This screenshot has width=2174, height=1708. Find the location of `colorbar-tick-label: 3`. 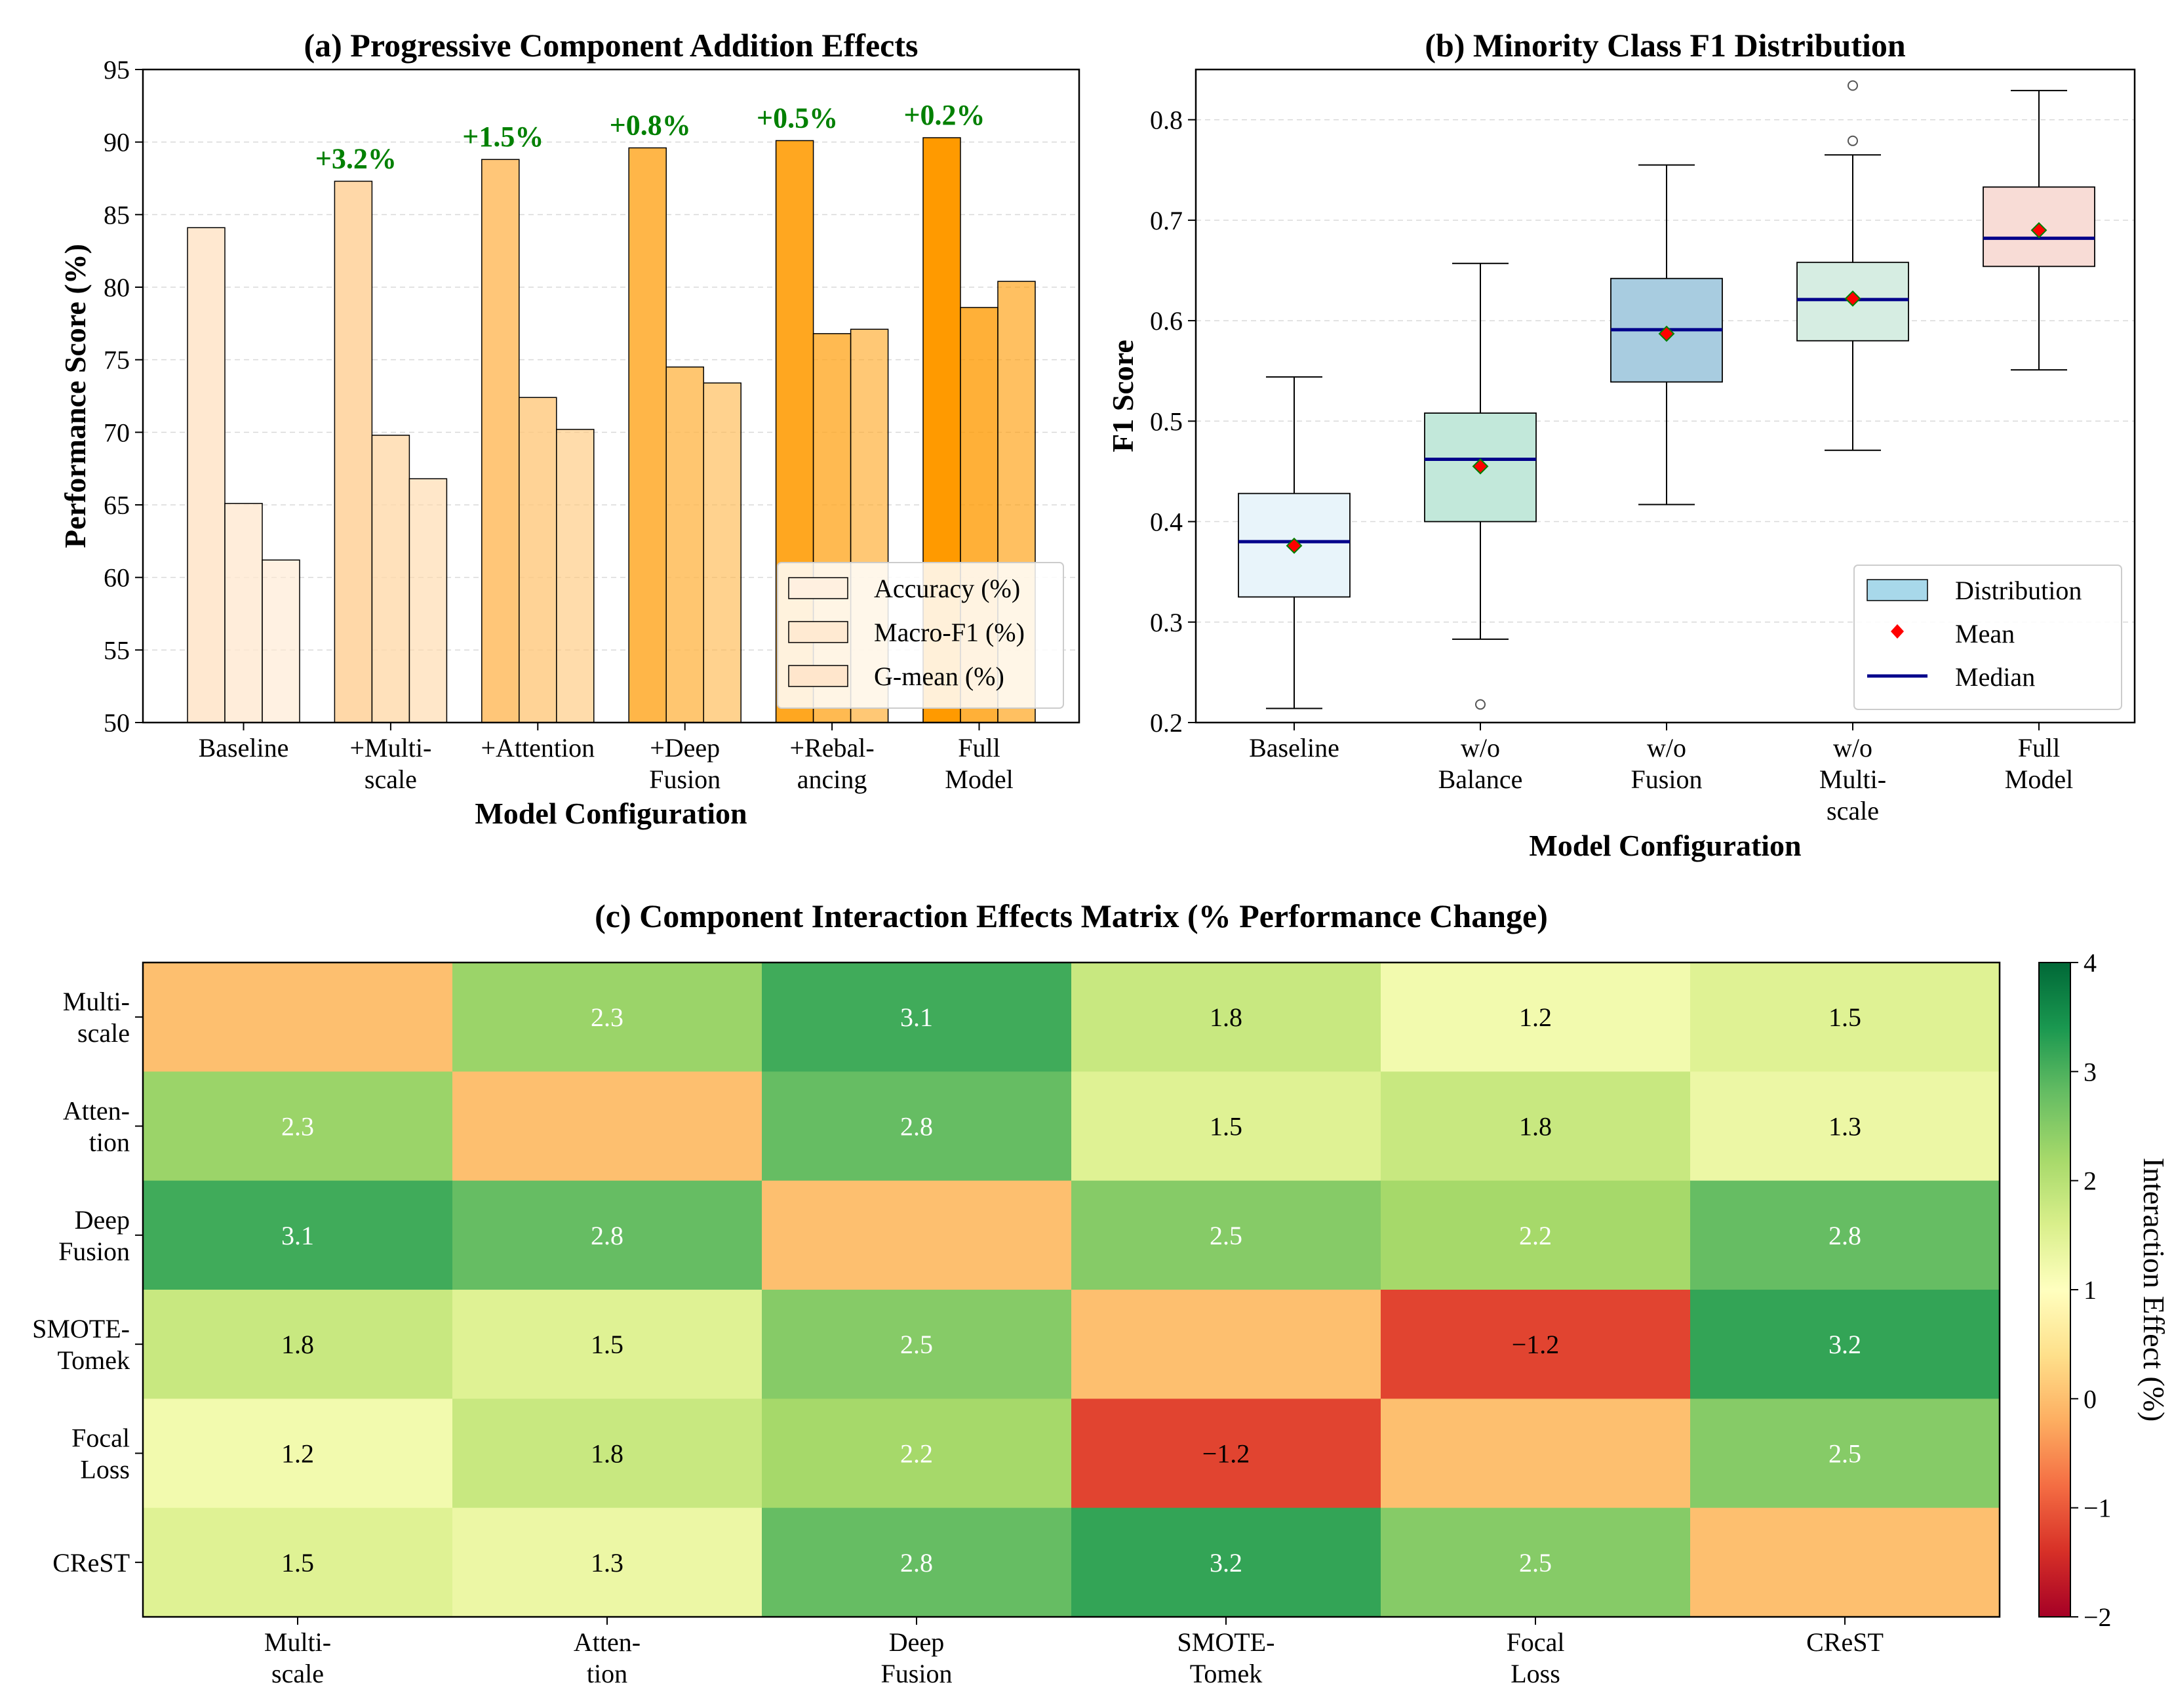

colorbar-tick-label: 3 is located at coordinates (2090, 1071).